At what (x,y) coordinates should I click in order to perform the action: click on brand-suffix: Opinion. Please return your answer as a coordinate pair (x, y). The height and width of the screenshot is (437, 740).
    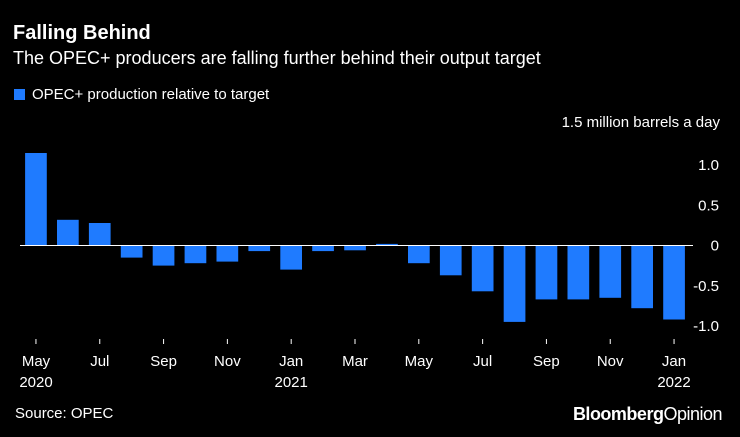
    Looking at the image, I should click on (692, 414).